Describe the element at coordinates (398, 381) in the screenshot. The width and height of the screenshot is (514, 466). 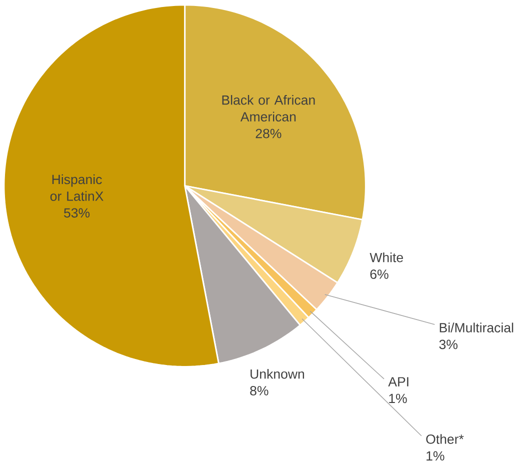
I see `slice-label: API` at that location.